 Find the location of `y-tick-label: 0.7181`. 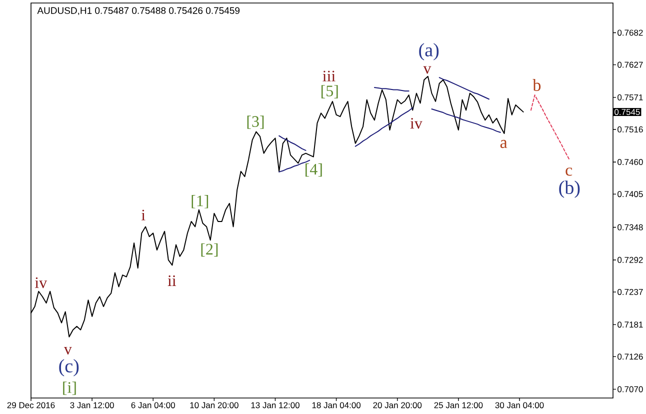

y-tick-label: 0.7181 is located at coordinates (630, 325).